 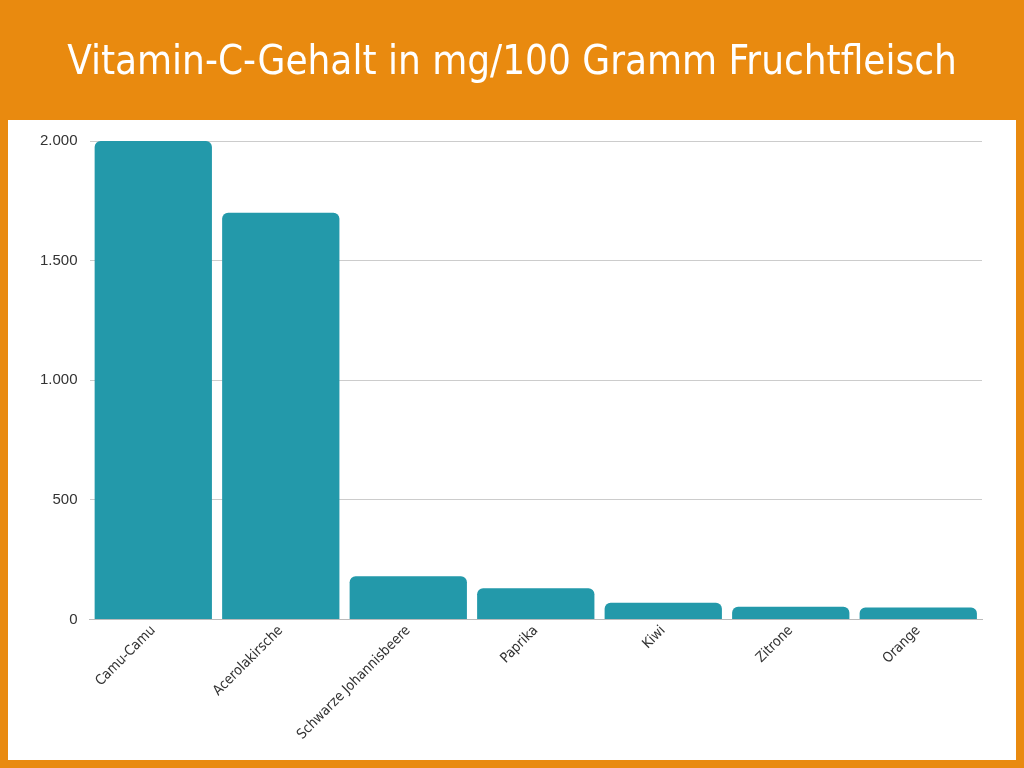 I want to click on chart-title: Vitamin-C-Gehalt in mg/100 Gramm Fruchtfleisch, so click(x=512, y=60).